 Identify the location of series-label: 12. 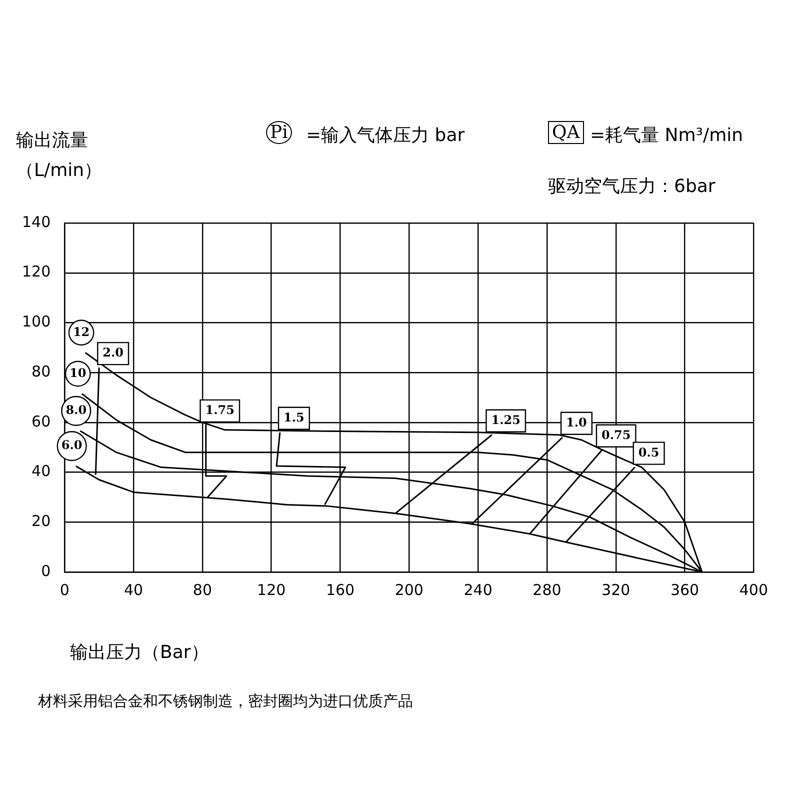
(81, 331).